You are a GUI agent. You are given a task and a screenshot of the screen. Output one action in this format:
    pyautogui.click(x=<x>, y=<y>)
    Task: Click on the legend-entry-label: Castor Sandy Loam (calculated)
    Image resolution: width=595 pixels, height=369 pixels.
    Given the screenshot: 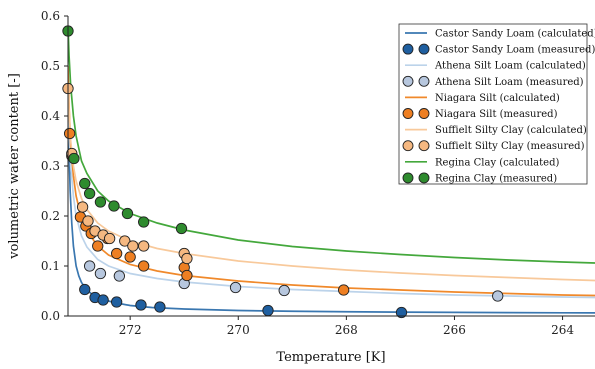 What is the action you would take?
    pyautogui.click(x=515, y=34)
    